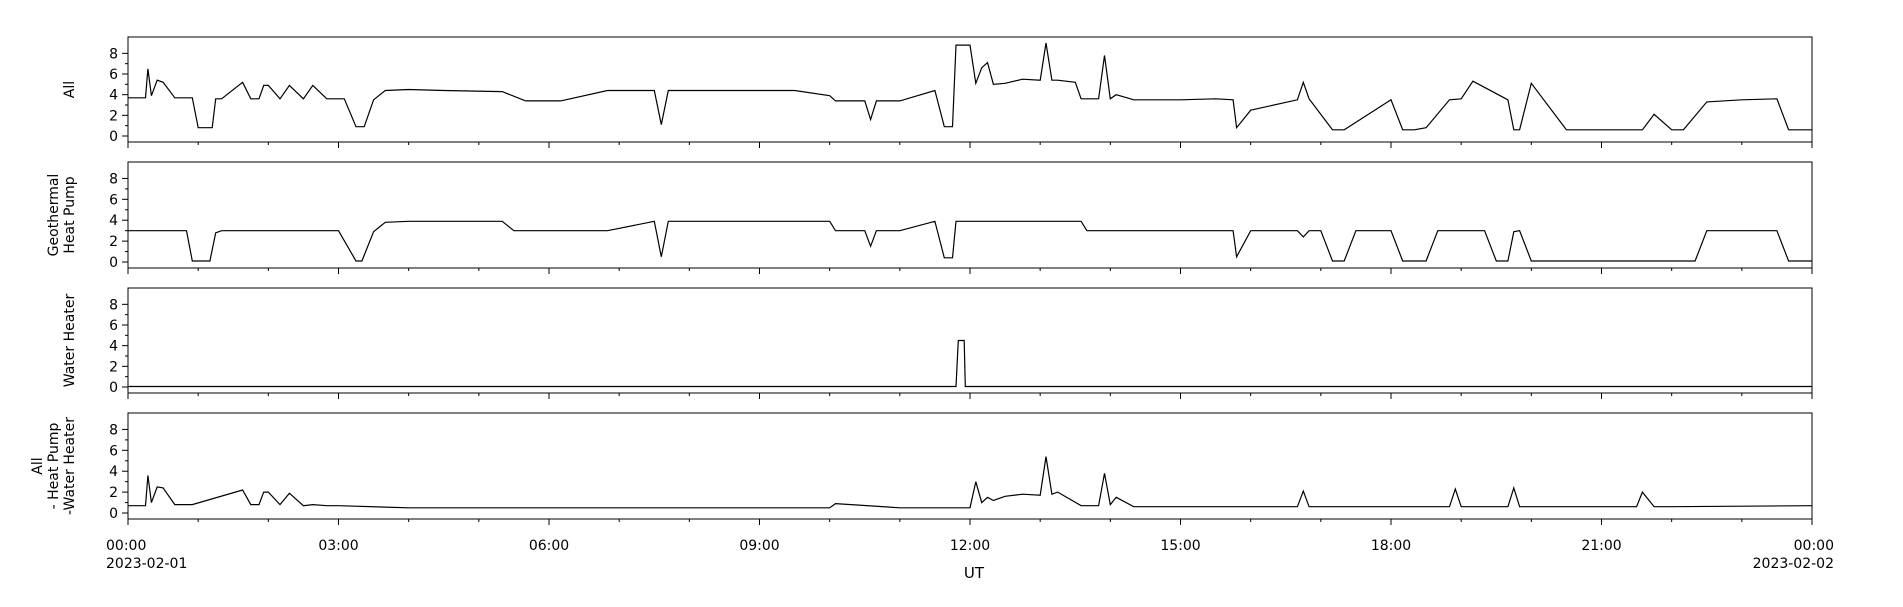 The height and width of the screenshot is (607, 1903). I want to click on x-tick-label: 21:00, so click(1601, 546).